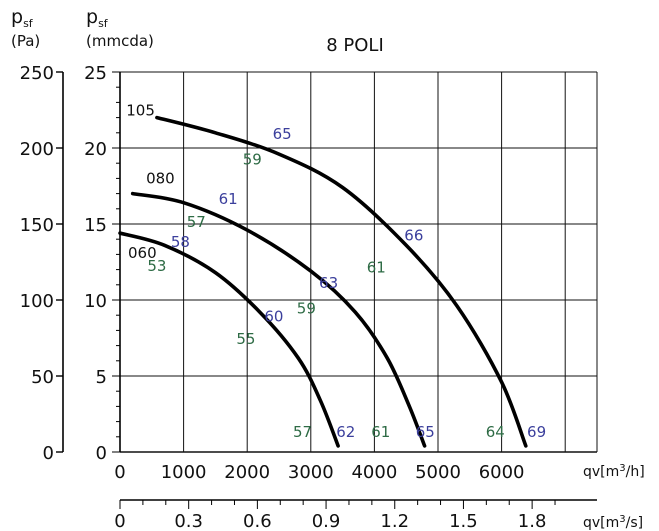 The height and width of the screenshot is (531, 659). What do you see at coordinates (160, 179) in the screenshot?
I see `curve-name-080: 080` at bounding box center [160, 179].